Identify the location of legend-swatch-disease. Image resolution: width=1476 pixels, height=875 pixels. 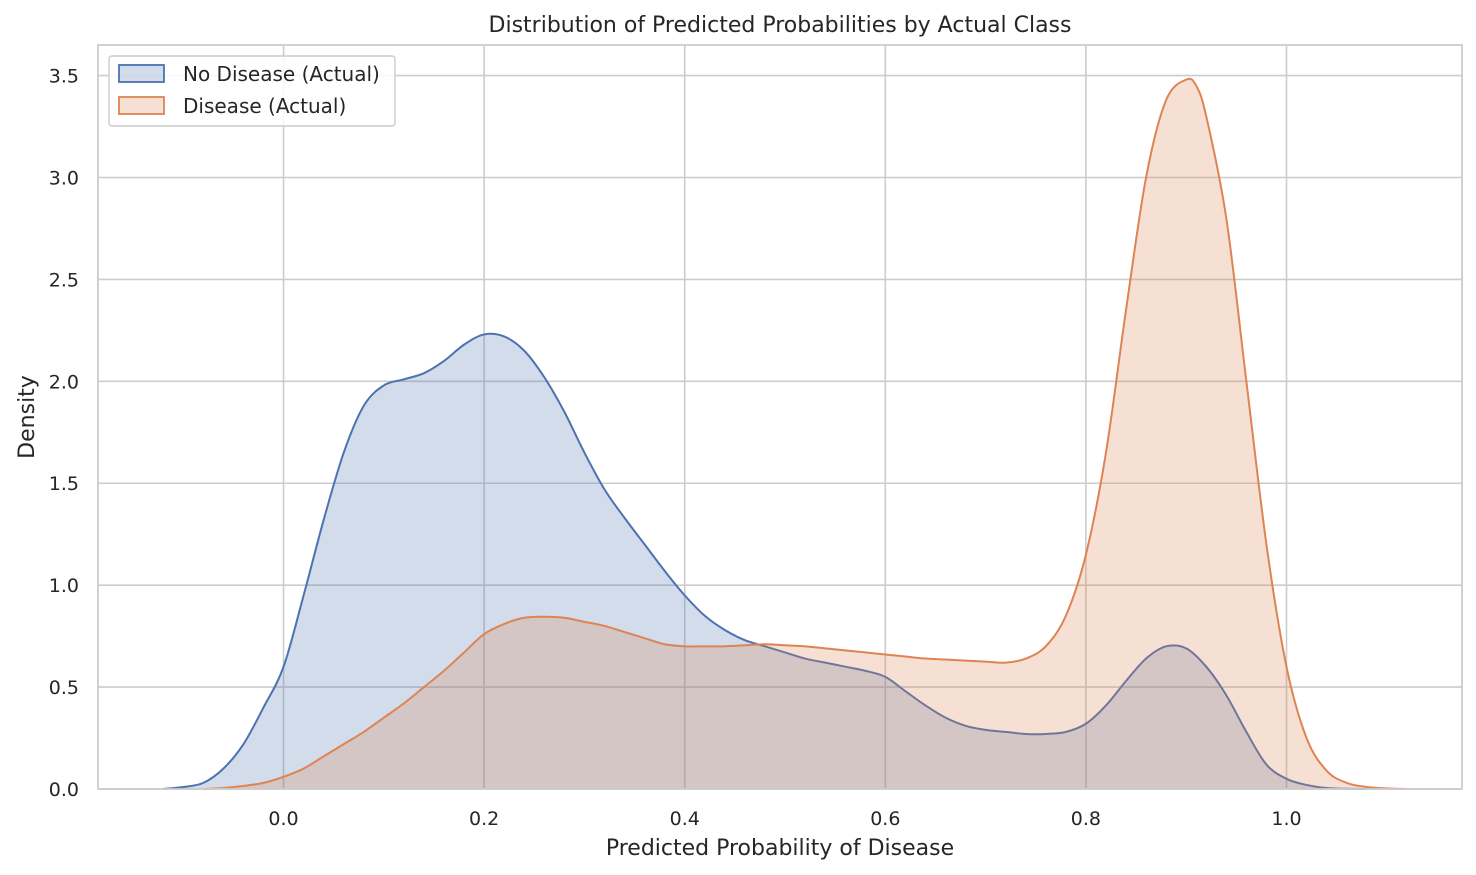
(141, 105).